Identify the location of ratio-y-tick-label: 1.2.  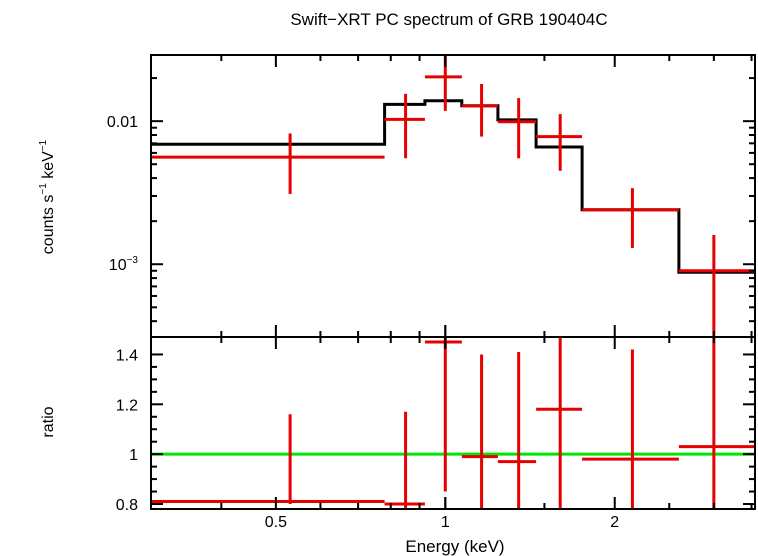
(127, 405).